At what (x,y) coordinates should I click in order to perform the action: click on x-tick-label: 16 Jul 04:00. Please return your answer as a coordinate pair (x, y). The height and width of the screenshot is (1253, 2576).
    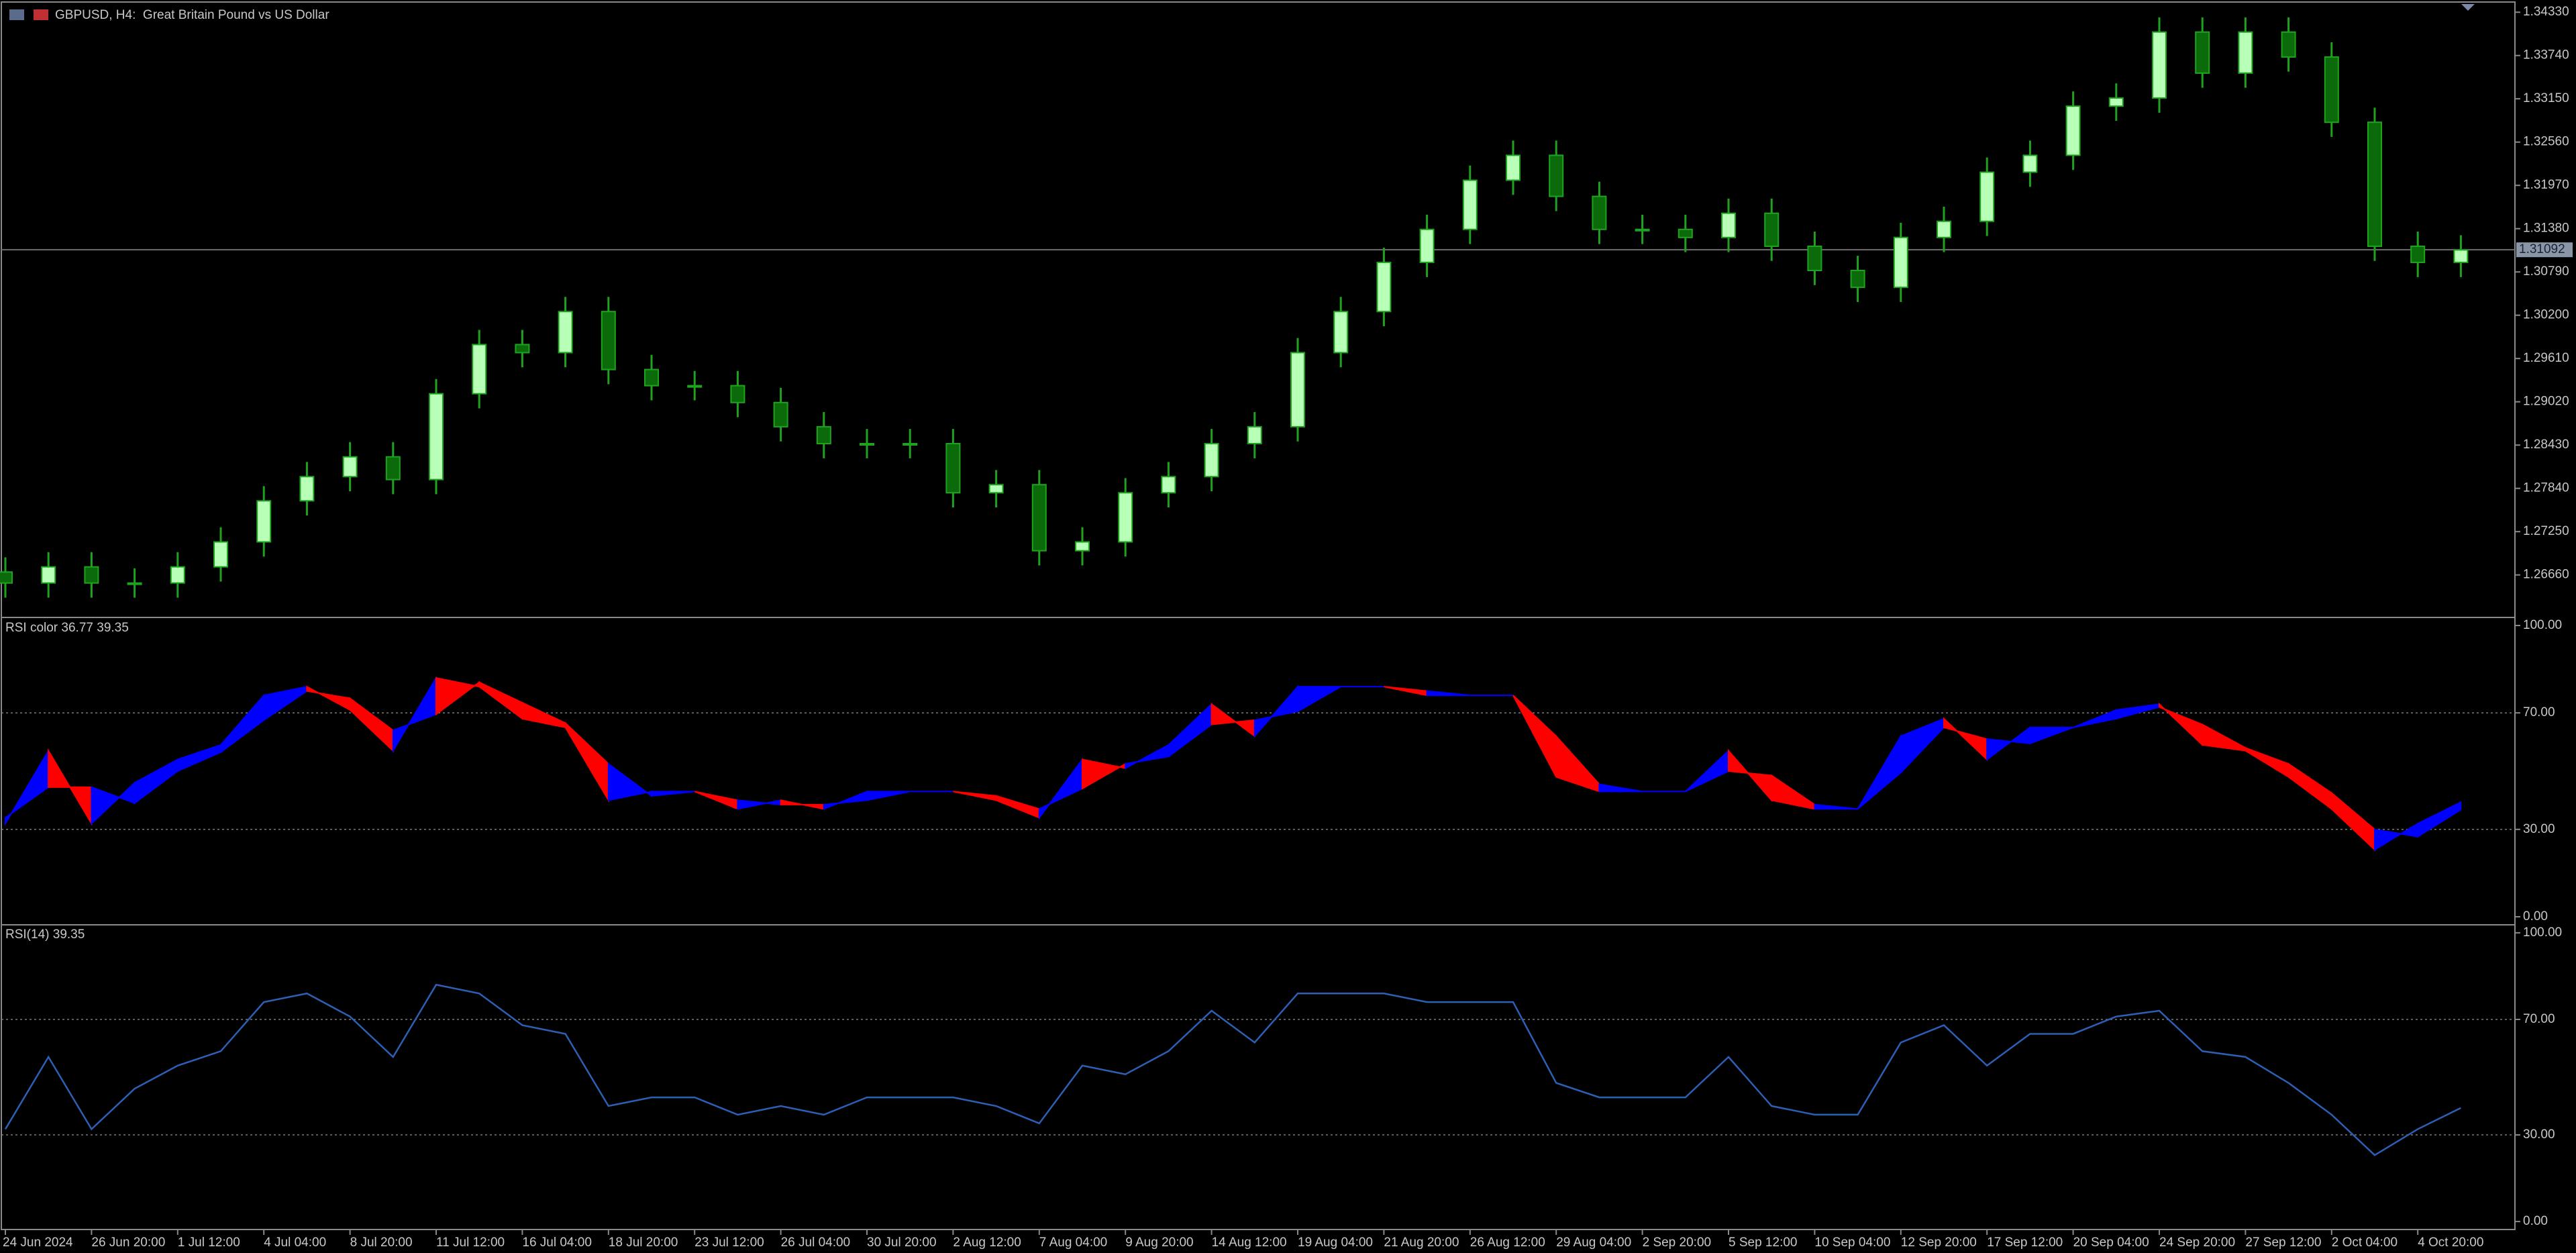
    Looking at the image, I should click on (557, 1243).